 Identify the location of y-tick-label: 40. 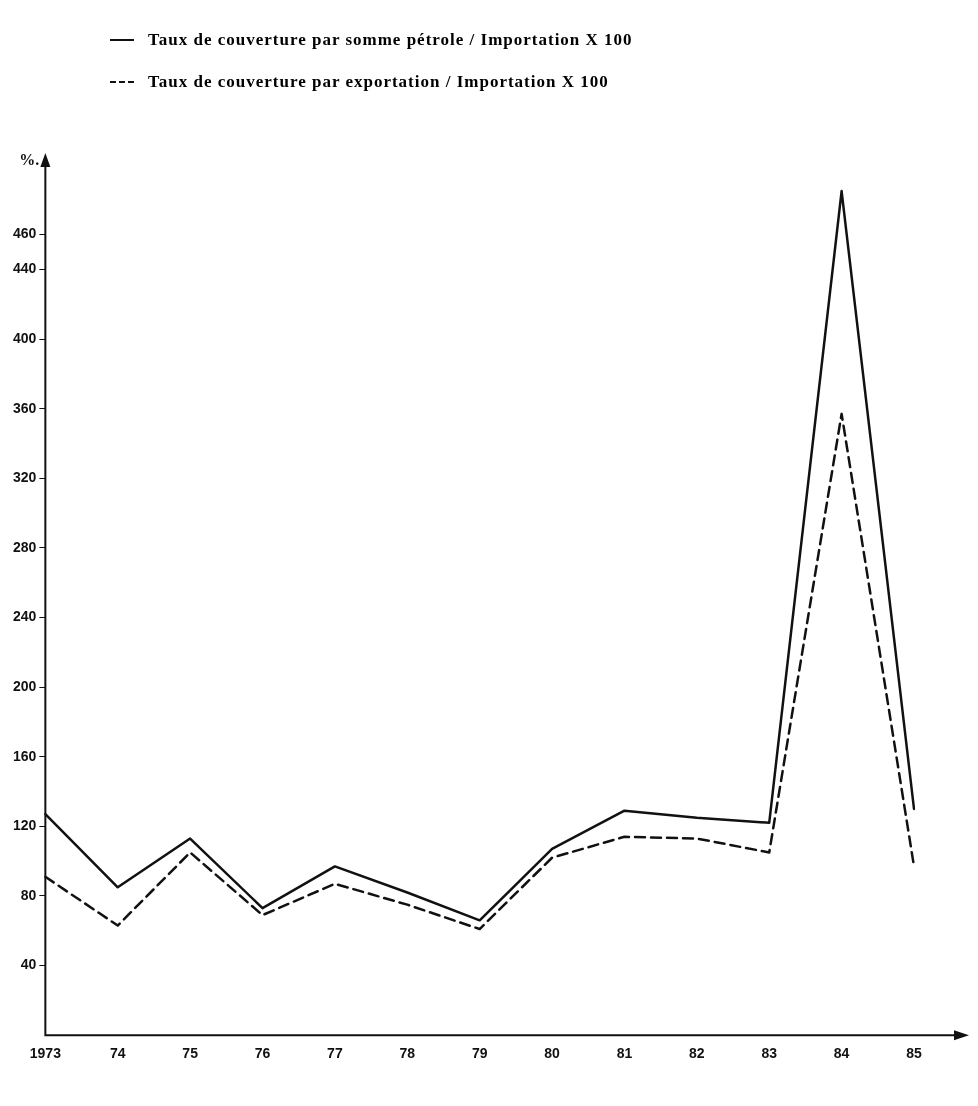
(28, 964).